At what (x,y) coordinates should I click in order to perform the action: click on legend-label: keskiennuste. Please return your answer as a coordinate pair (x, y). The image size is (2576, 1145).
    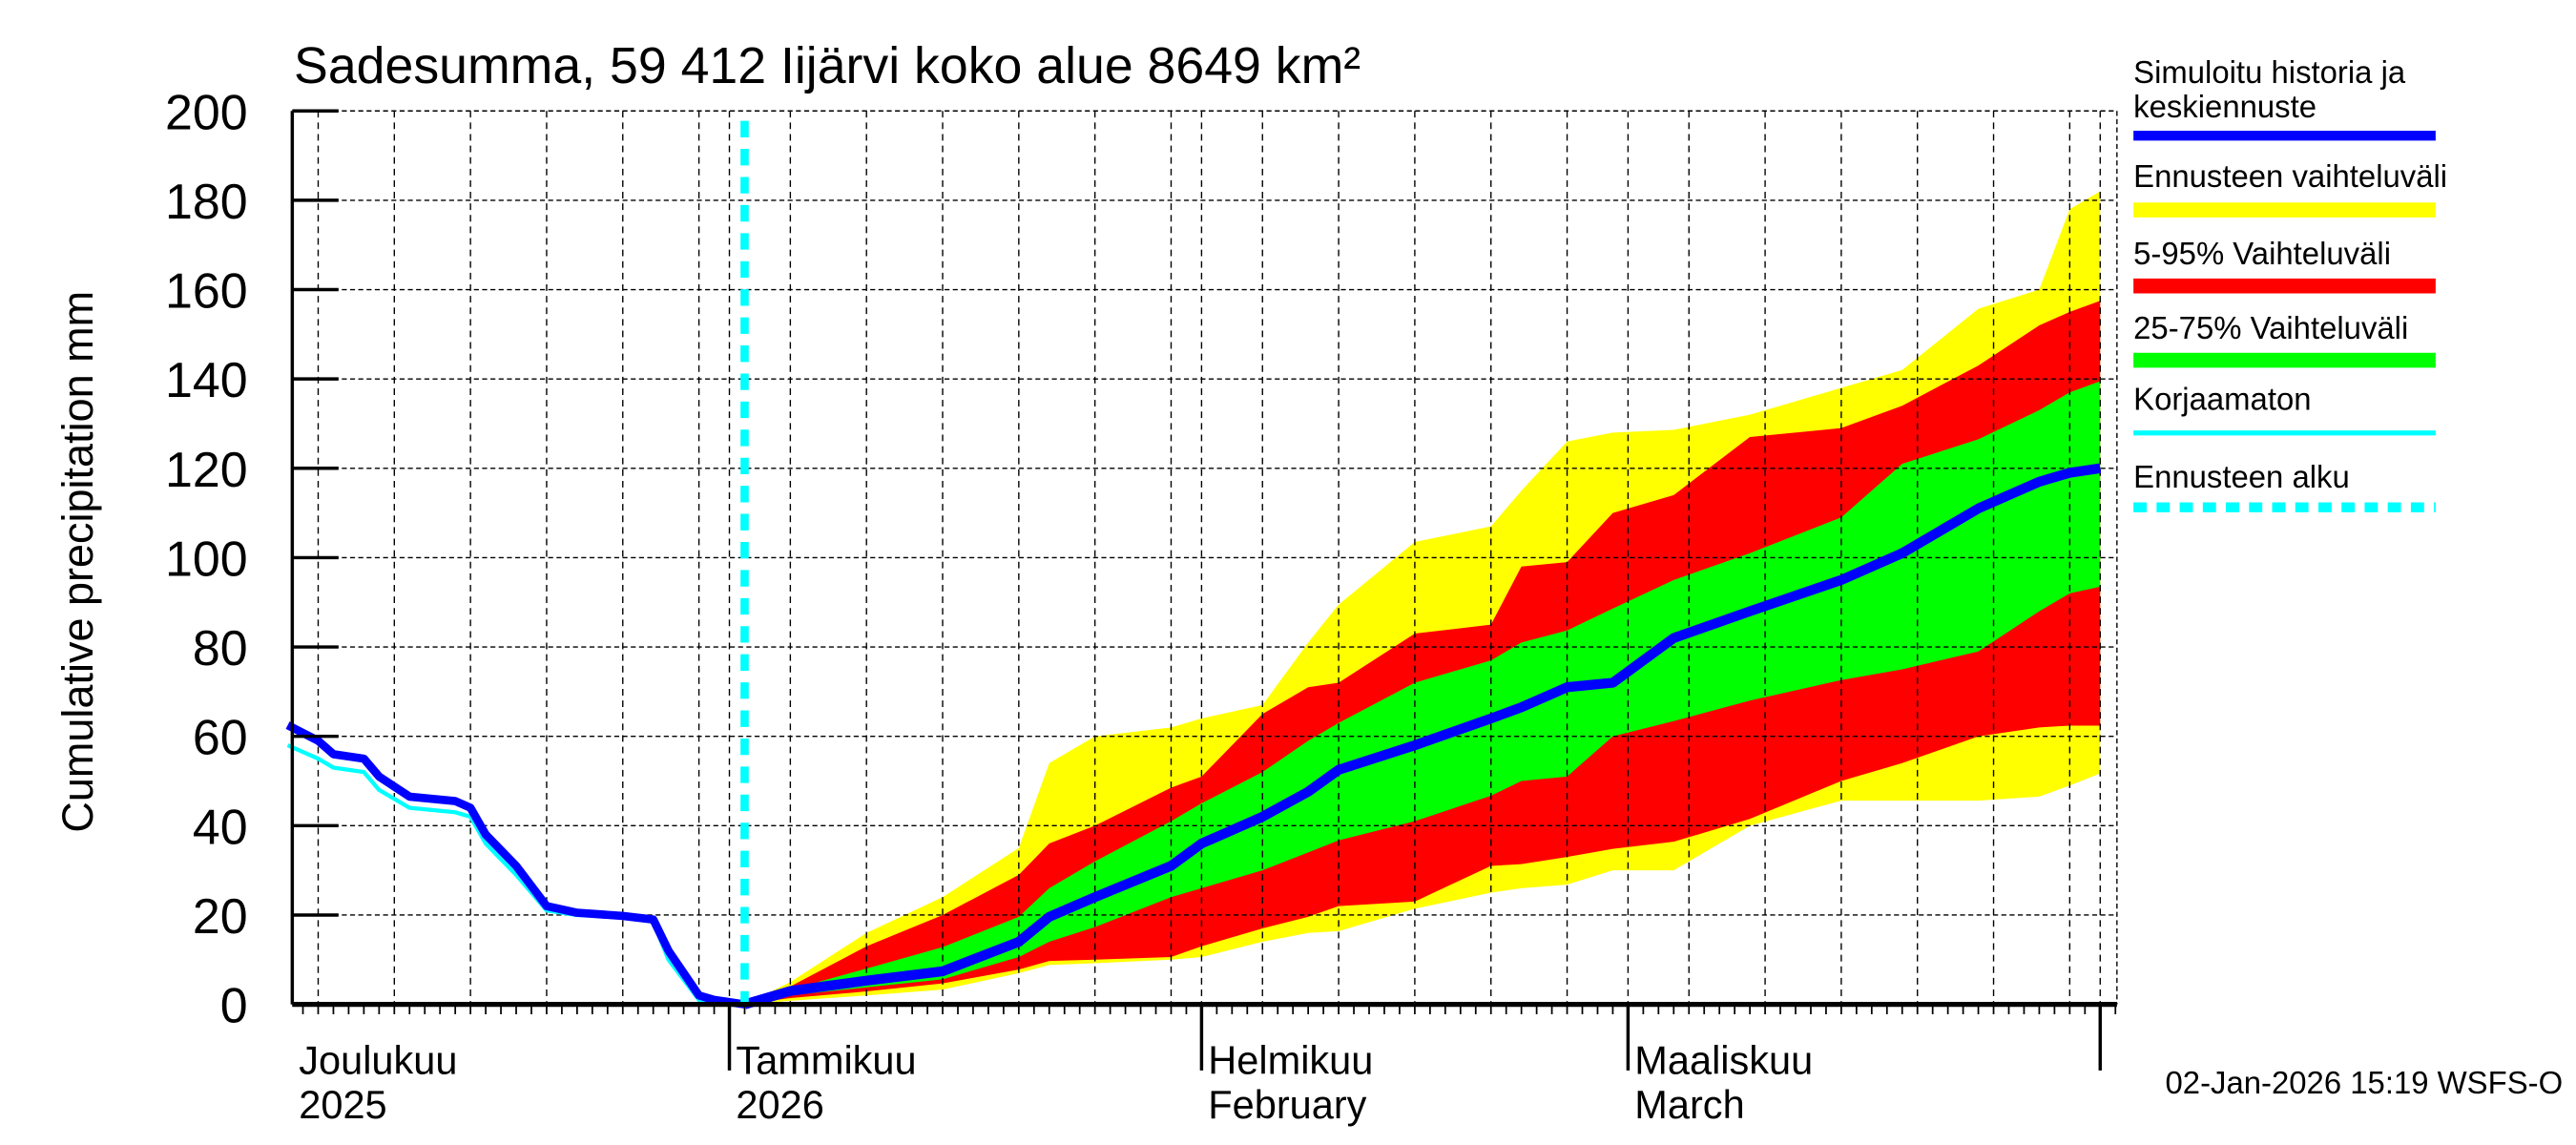
    Looking at the image, I should click on (2224, 106).